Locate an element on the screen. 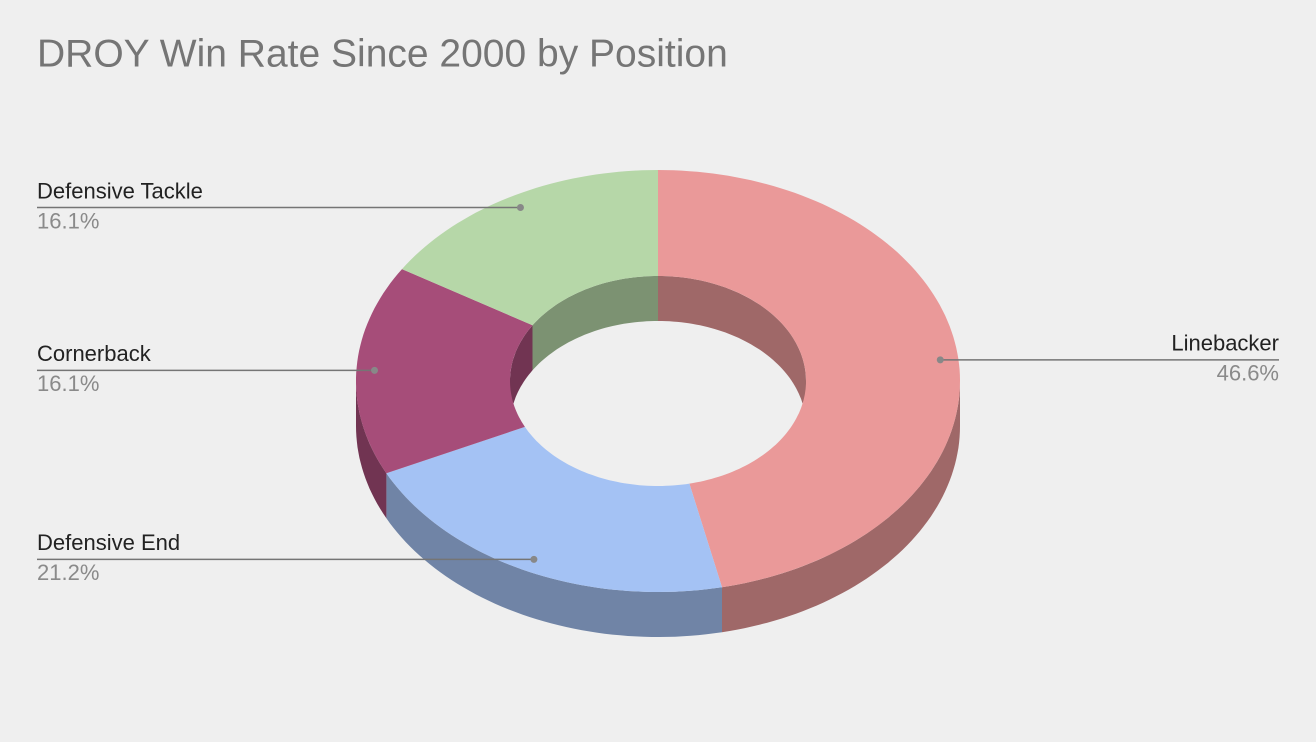 The image size is (1316, 742). chart-title: DROY Win Rate Since 2000 by Position is located at coordinates (382, 53).